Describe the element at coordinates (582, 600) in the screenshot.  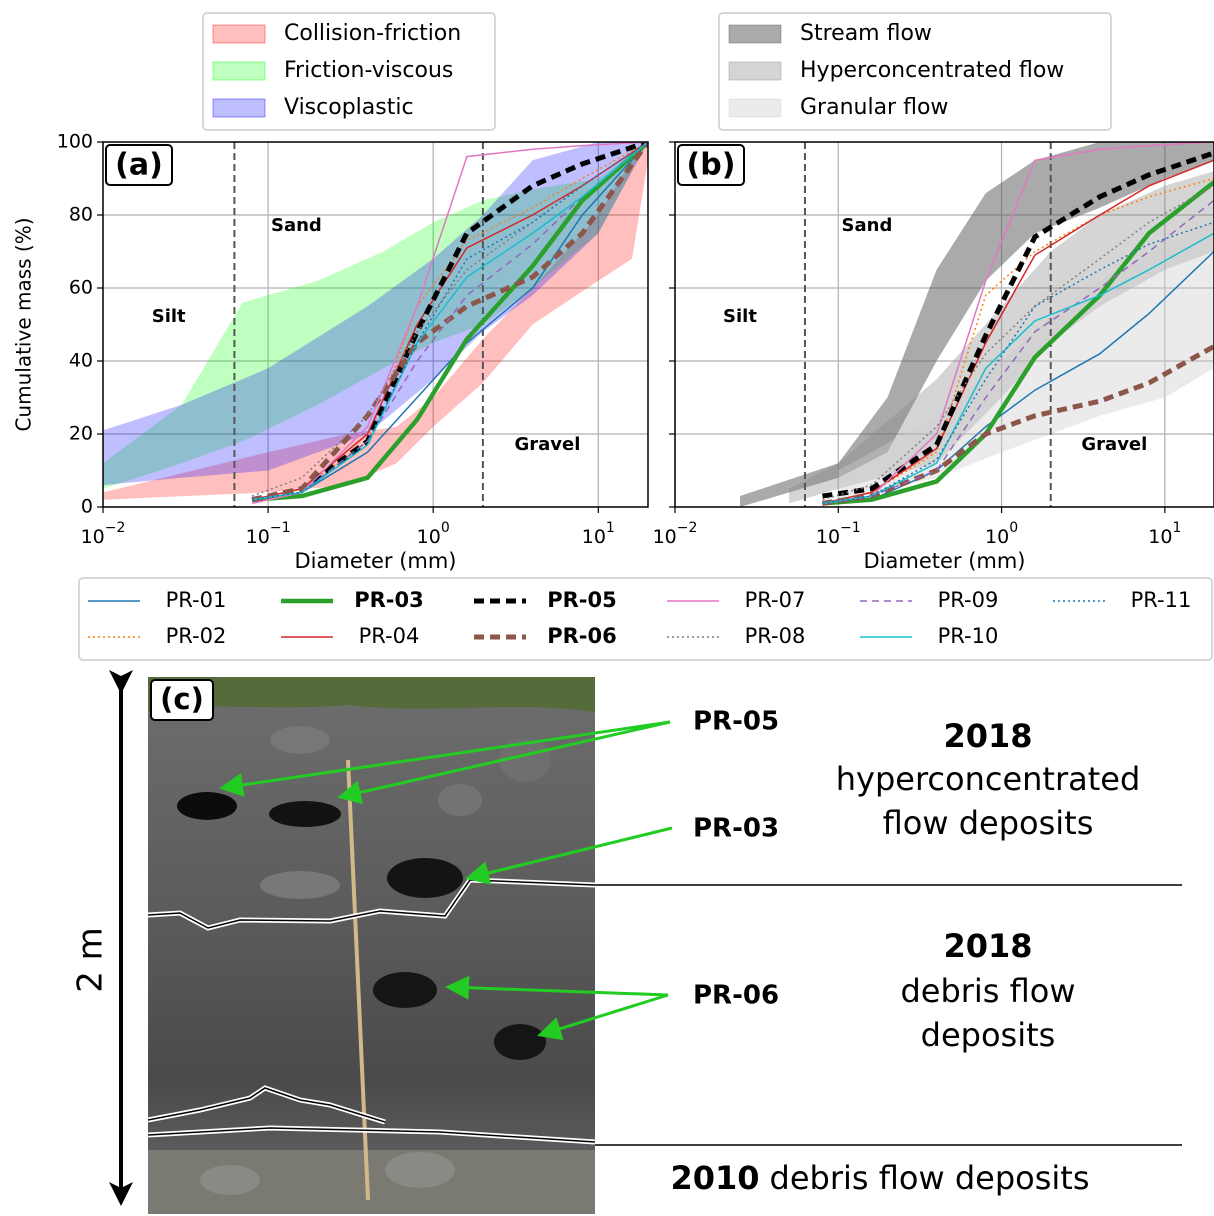
I see `legend-label: PR-05` at that location.